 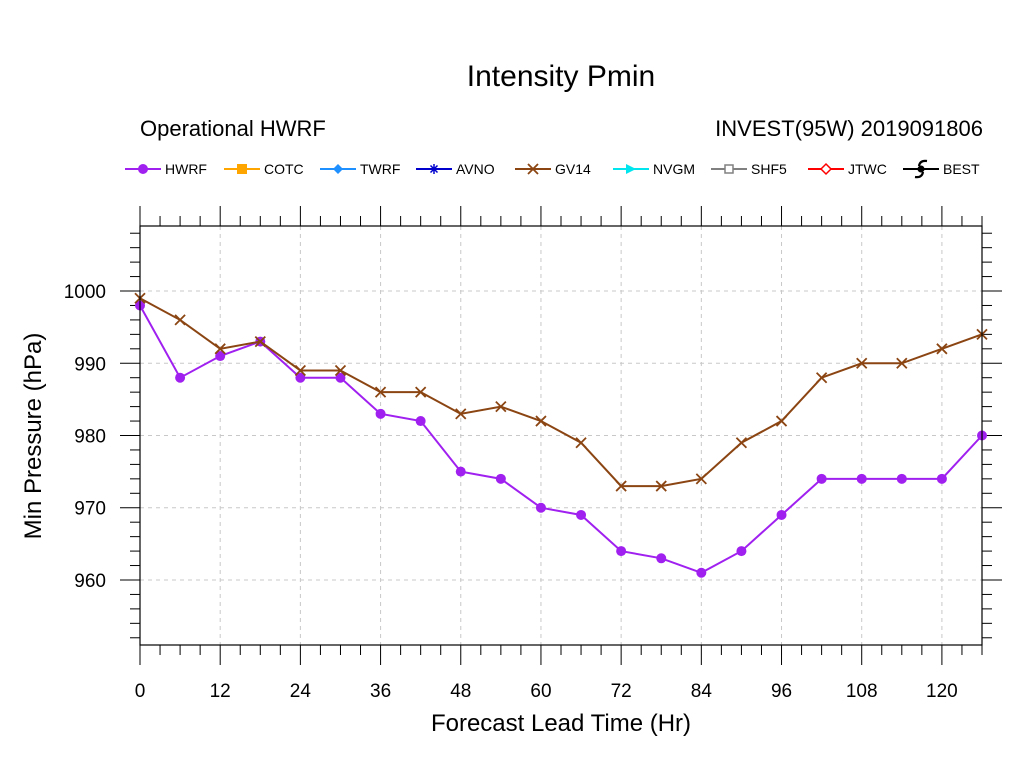 I want to click on legend-label: JTWC, so click(x=867, y=169).